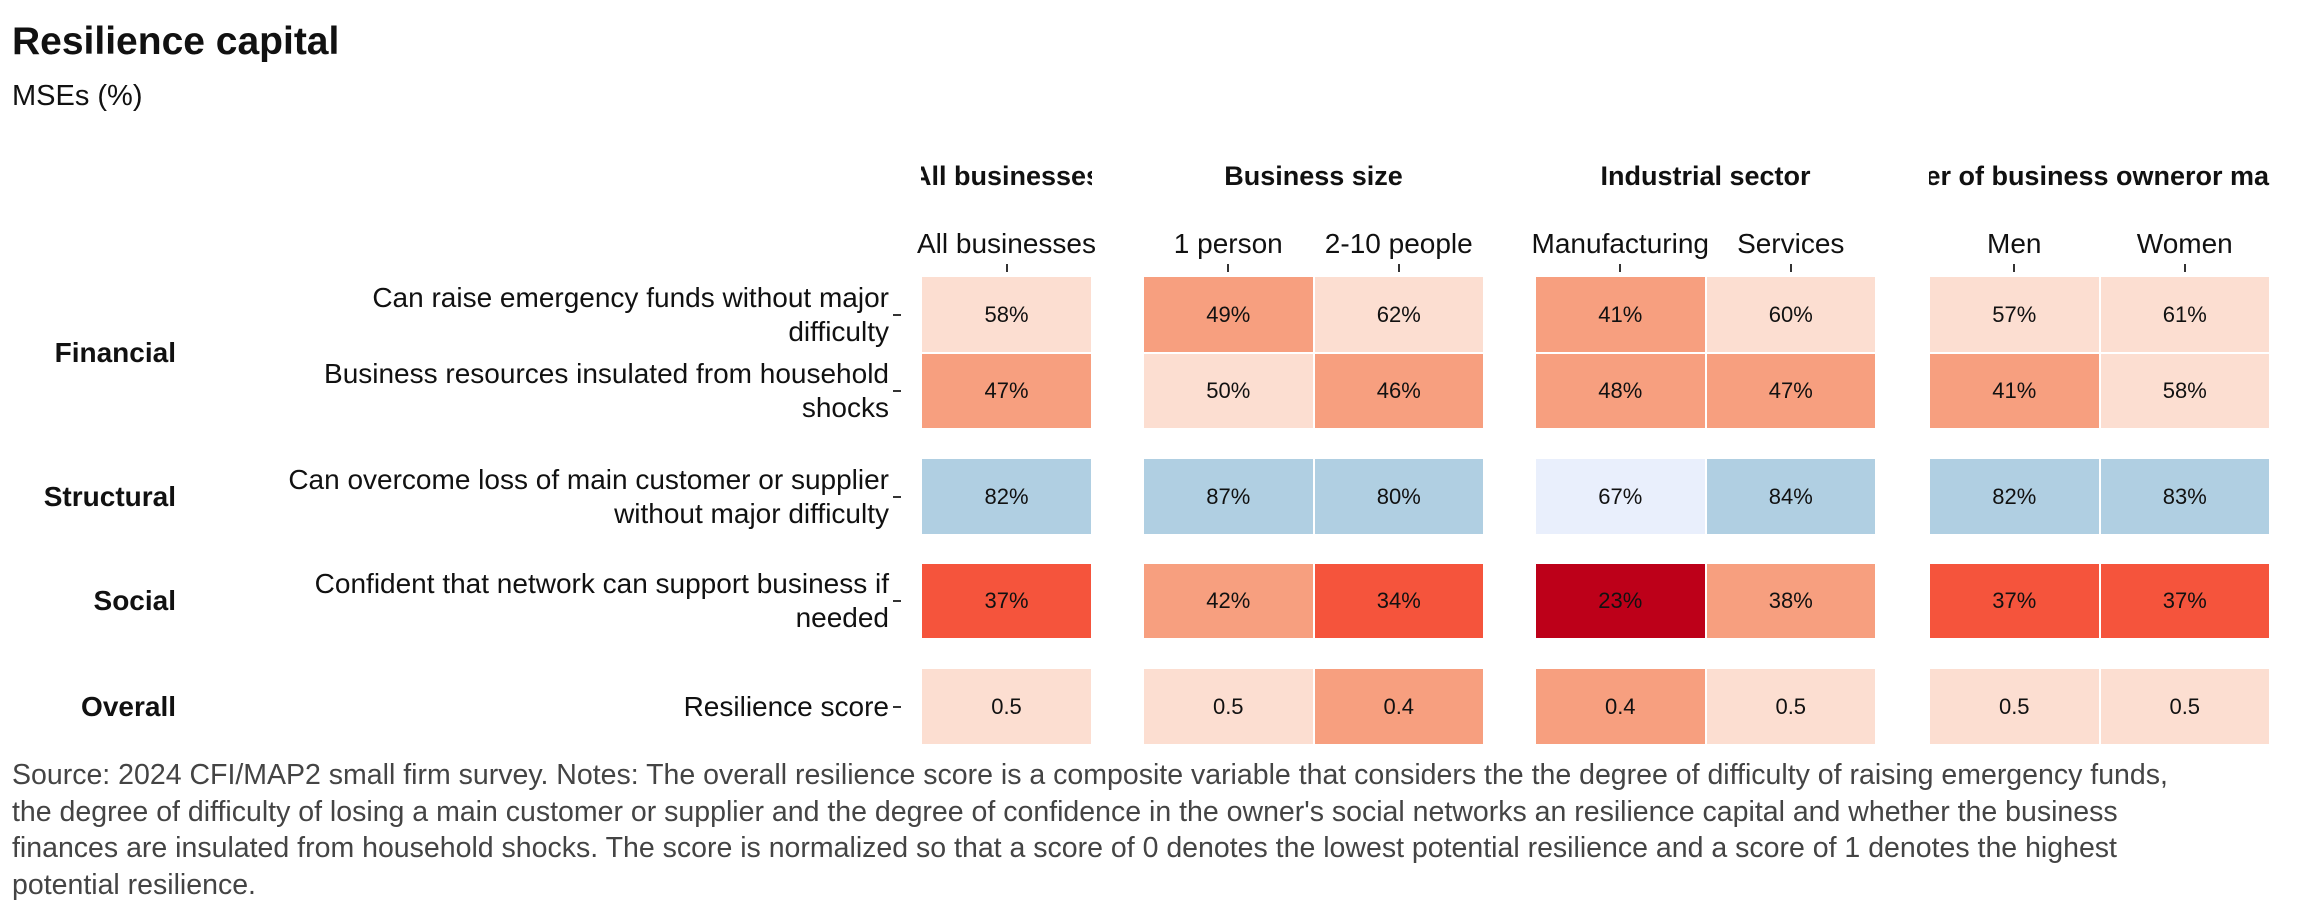 The width and height of the screenshot is (2304, 921). I want to click on panel-header-line: Gender of business owner, so click(2062, 176).